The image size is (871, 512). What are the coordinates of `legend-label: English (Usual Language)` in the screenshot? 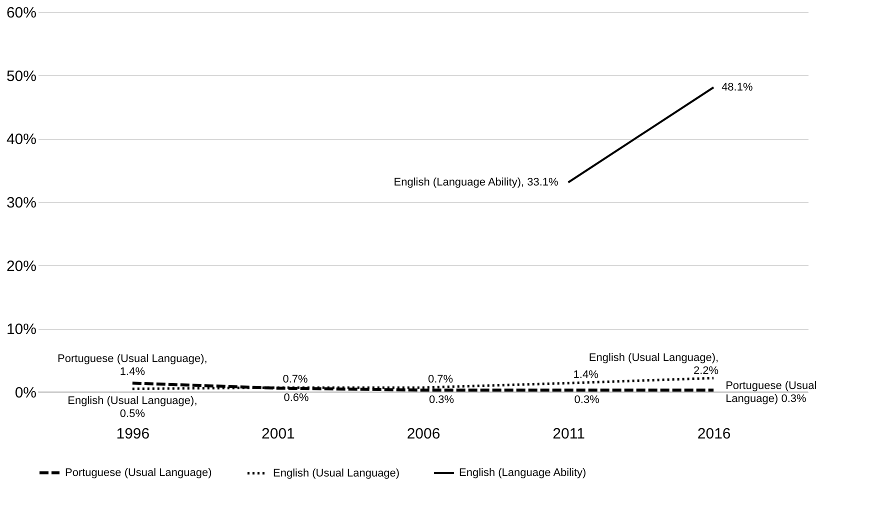 It's located at (336, 473).